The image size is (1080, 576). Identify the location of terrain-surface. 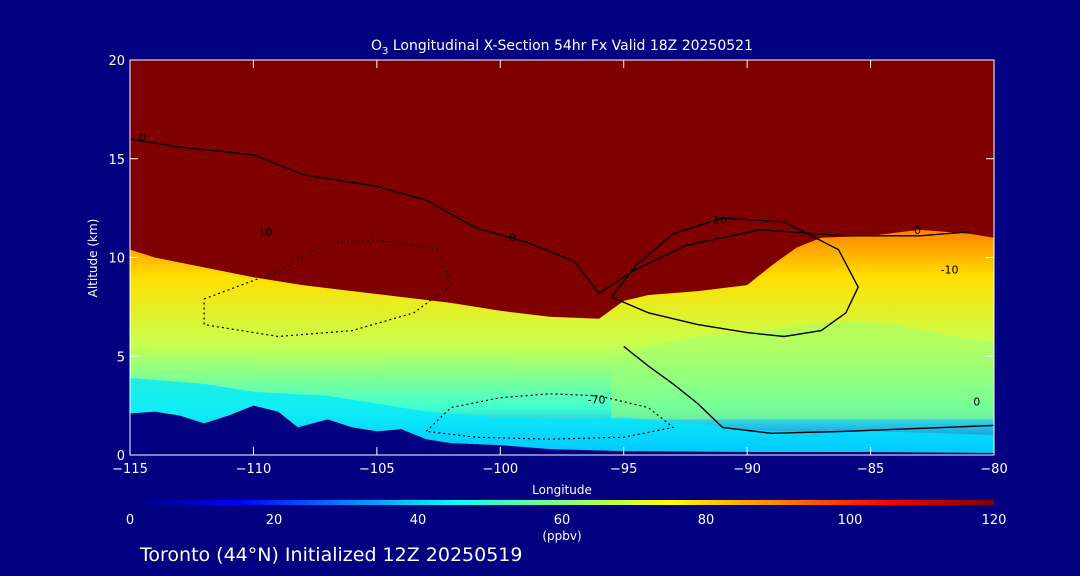
(562, 430).